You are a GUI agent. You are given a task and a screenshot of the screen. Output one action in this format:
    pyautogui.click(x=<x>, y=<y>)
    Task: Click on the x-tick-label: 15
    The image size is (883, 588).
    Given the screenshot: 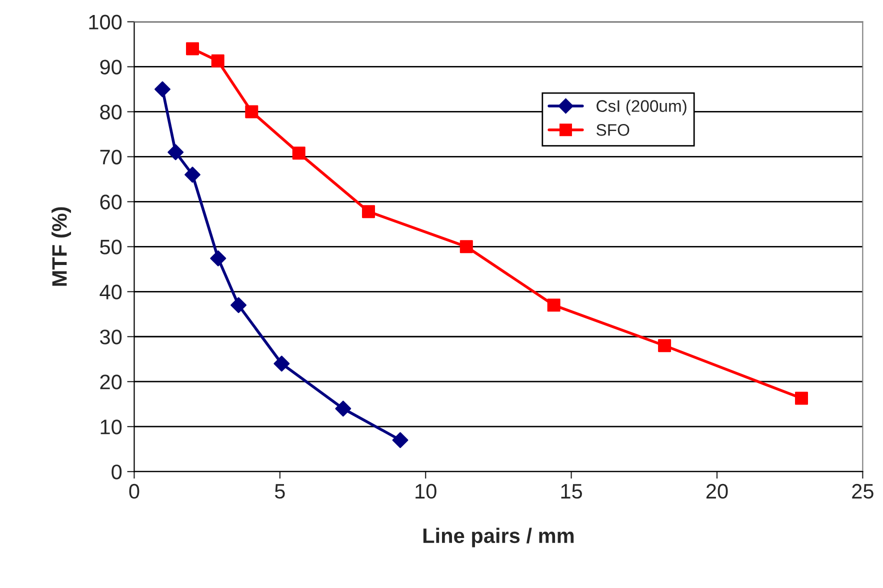 What is the action you would take?
    pyautogui.click(x=571, y=491)
    